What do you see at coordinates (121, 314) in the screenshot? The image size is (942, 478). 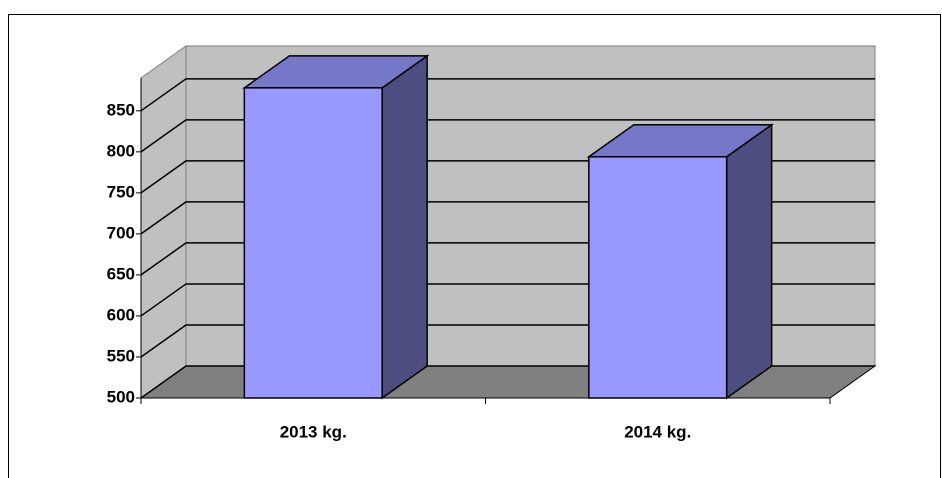 I see `y-tick-label: 600` at bounding box center [121, 314].